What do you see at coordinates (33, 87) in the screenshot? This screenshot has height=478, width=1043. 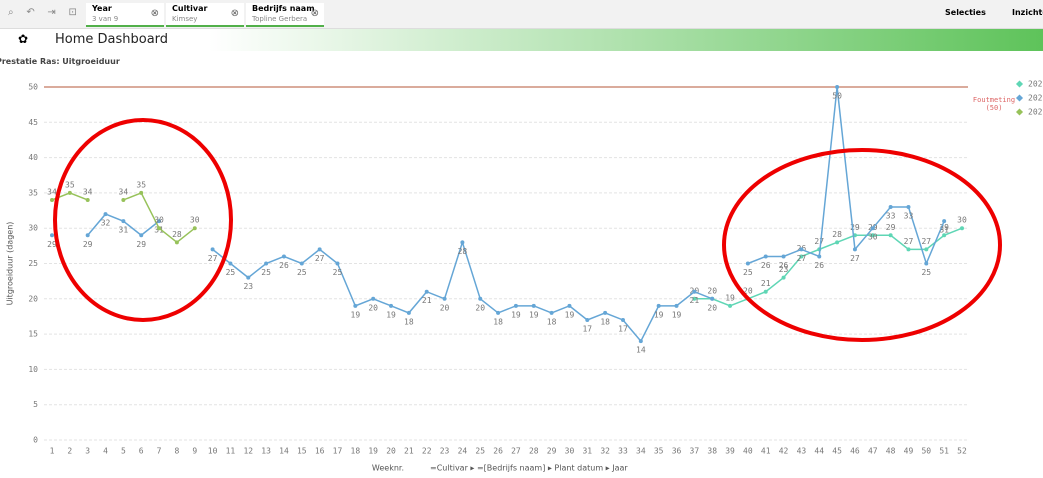 I see `y-tick-label: 50` at bounding box center [33, 87].